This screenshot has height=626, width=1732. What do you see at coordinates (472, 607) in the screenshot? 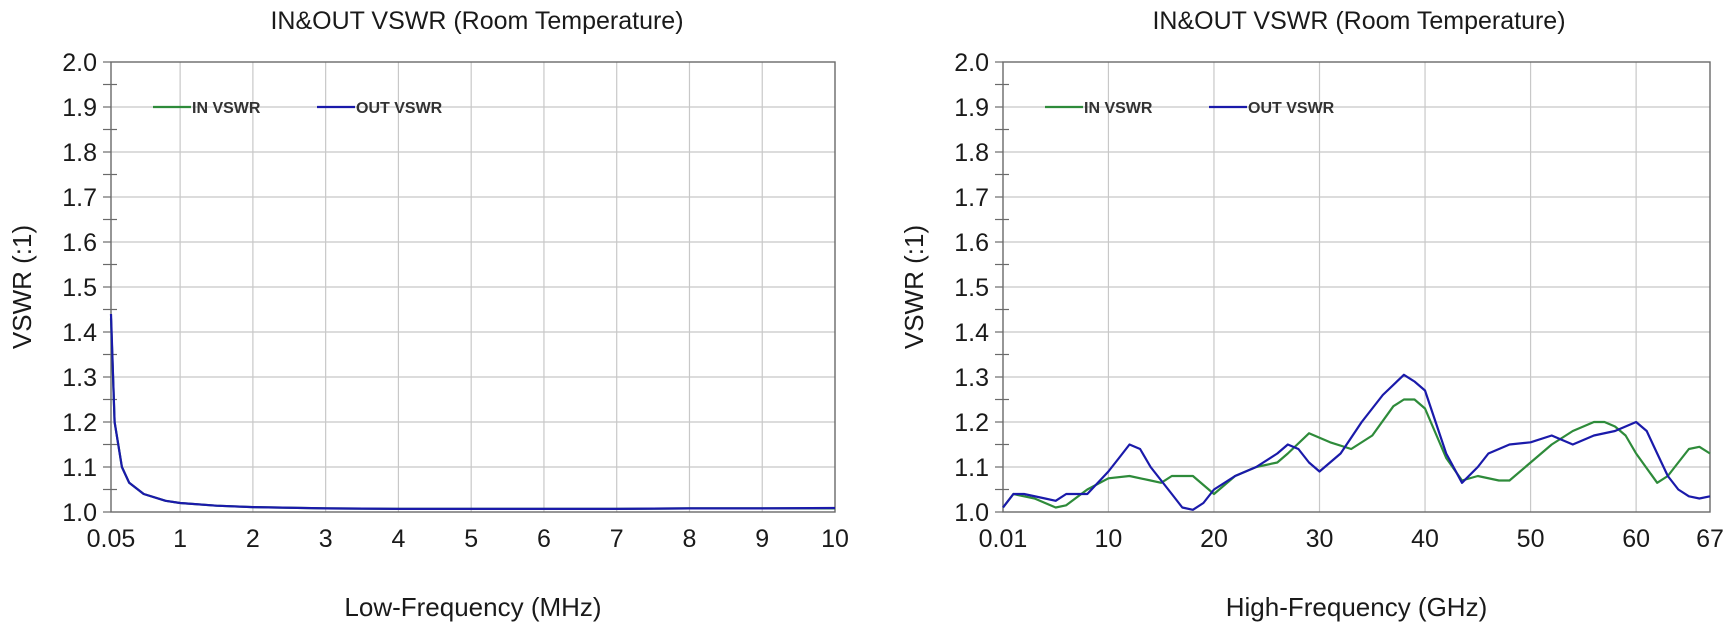
I see `x-axis-label: Low-Frequency (MHz)` at bounding box center [472, 607].